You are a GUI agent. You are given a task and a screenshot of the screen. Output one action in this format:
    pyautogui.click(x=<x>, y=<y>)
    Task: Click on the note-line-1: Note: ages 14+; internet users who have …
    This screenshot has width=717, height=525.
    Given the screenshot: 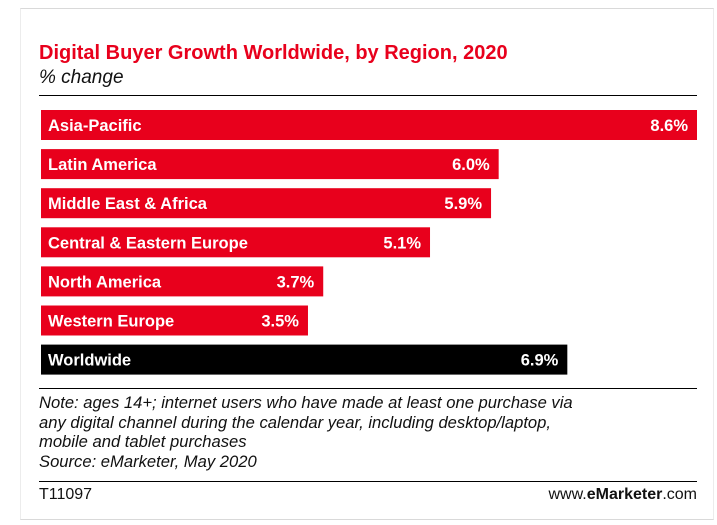 What is the action you would take?
    pyautogui.click(x=306, y=402)
    